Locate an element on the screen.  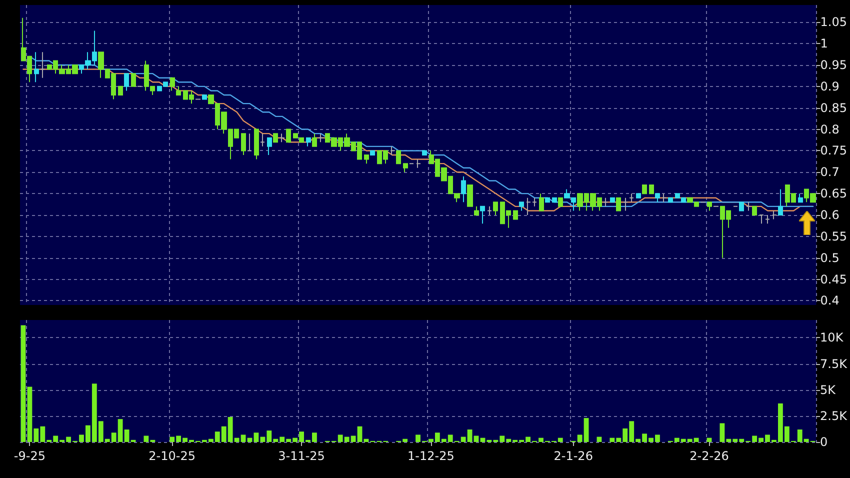
y-tick-label: 0.6 is located at coordinates (830, 215).